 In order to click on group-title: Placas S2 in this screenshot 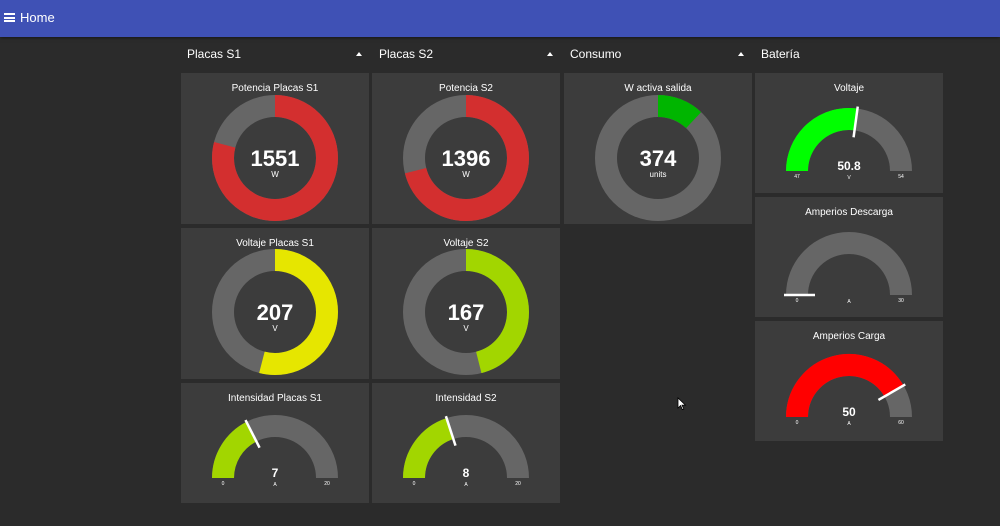, I will do `click(406, 54)`.